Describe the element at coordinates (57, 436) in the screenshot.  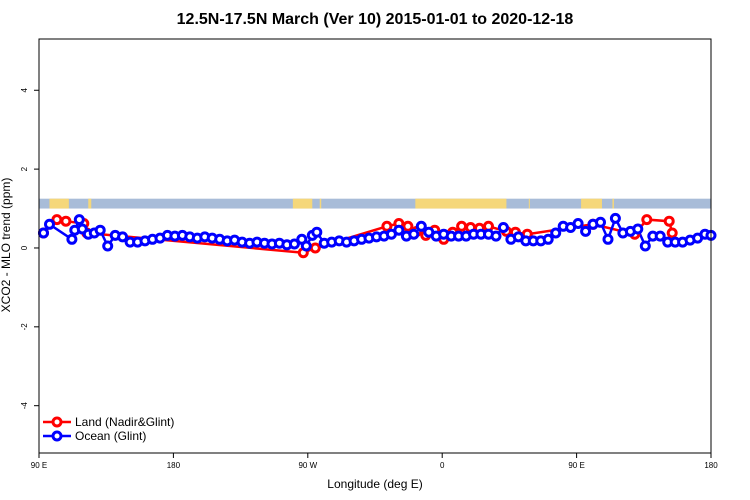
I see `legend-ocean-swatch-point` at that location.